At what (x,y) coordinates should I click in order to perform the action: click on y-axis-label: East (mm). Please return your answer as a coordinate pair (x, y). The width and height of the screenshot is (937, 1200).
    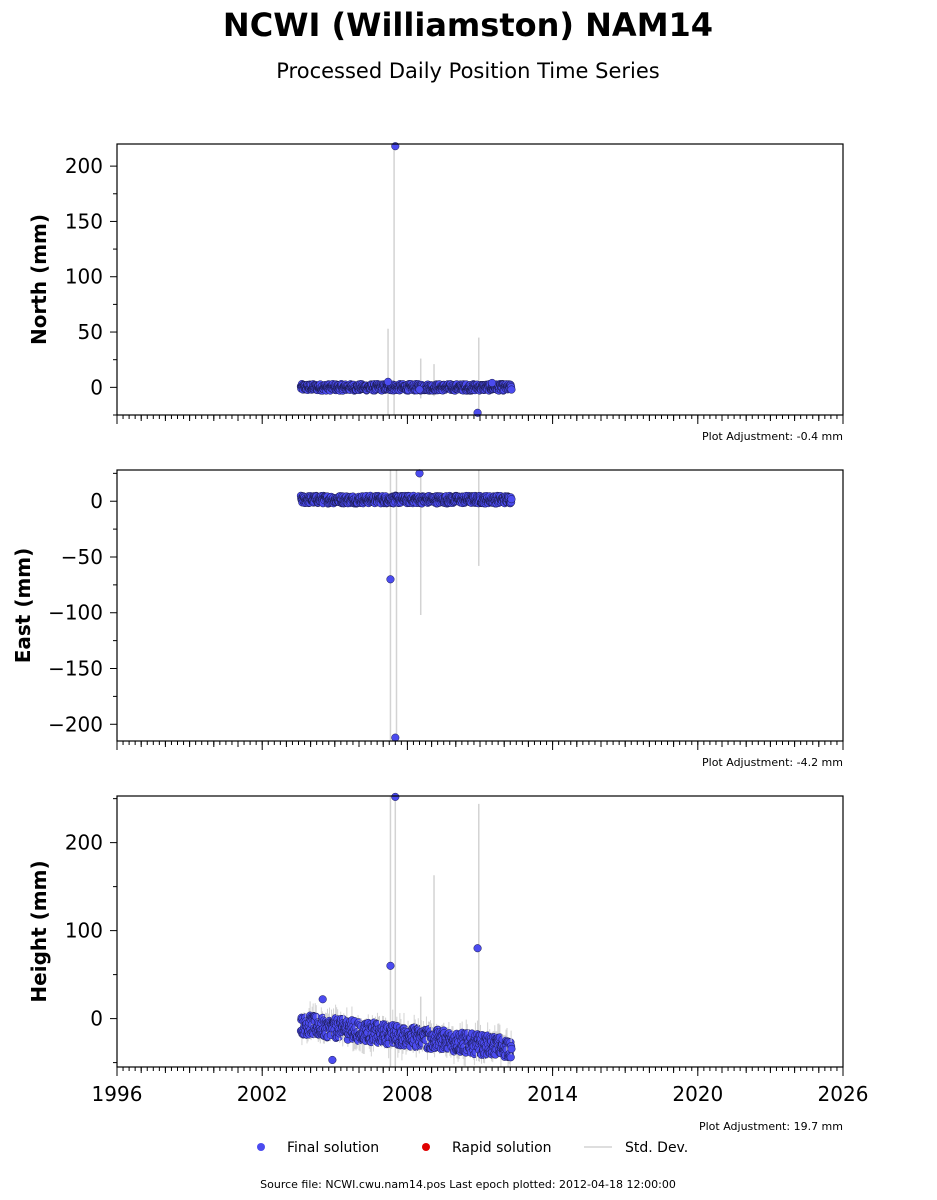
    Looking at the image, I should click on (23, 606).